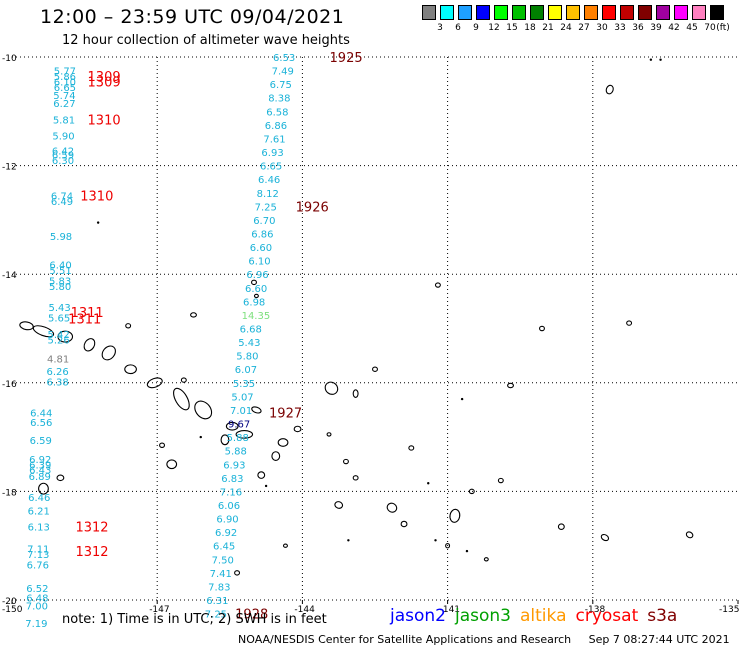  Describe the element at coordinates (64, 120) in the screenshot. I see `swh-value-label: 5.81` at that location.